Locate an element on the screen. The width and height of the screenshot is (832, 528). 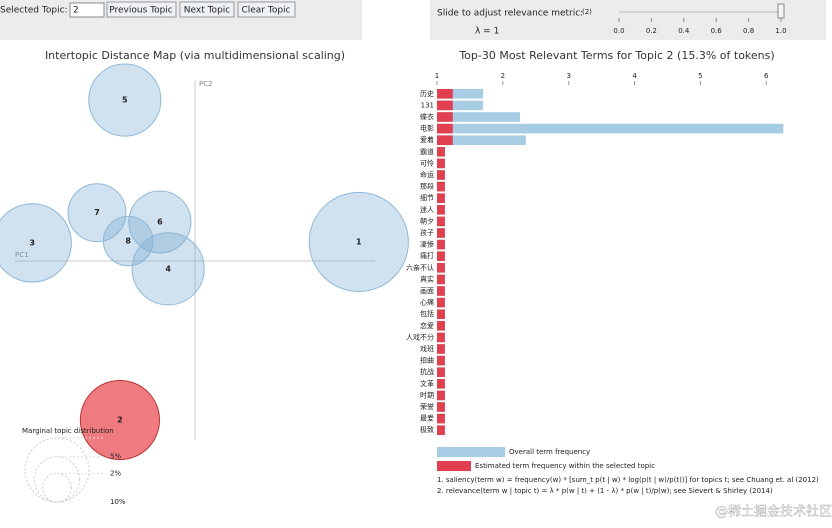
topic-input-value: 2 is located at coordinates (76, 11).